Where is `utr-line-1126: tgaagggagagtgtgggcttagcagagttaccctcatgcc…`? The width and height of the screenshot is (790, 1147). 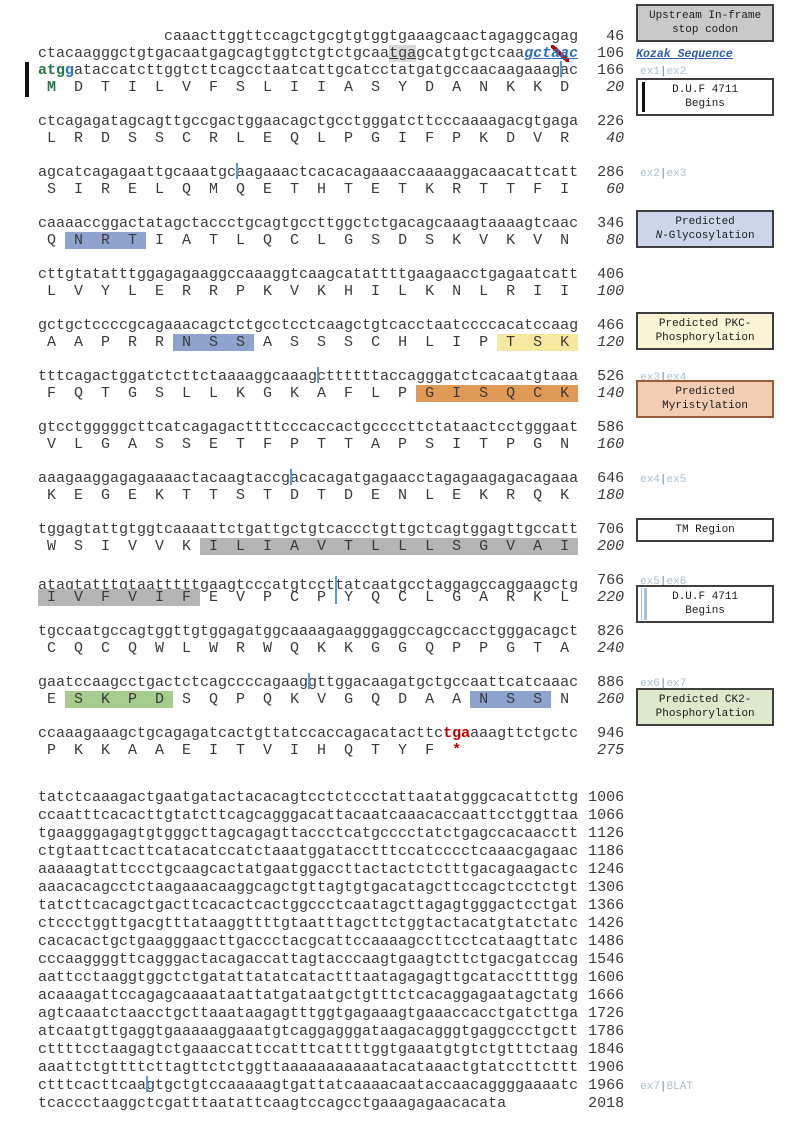
utr-line-1126: tgaagggagagtgtgggcttagcagagttaccctcatgcc… is located at coordinates (414, 834).